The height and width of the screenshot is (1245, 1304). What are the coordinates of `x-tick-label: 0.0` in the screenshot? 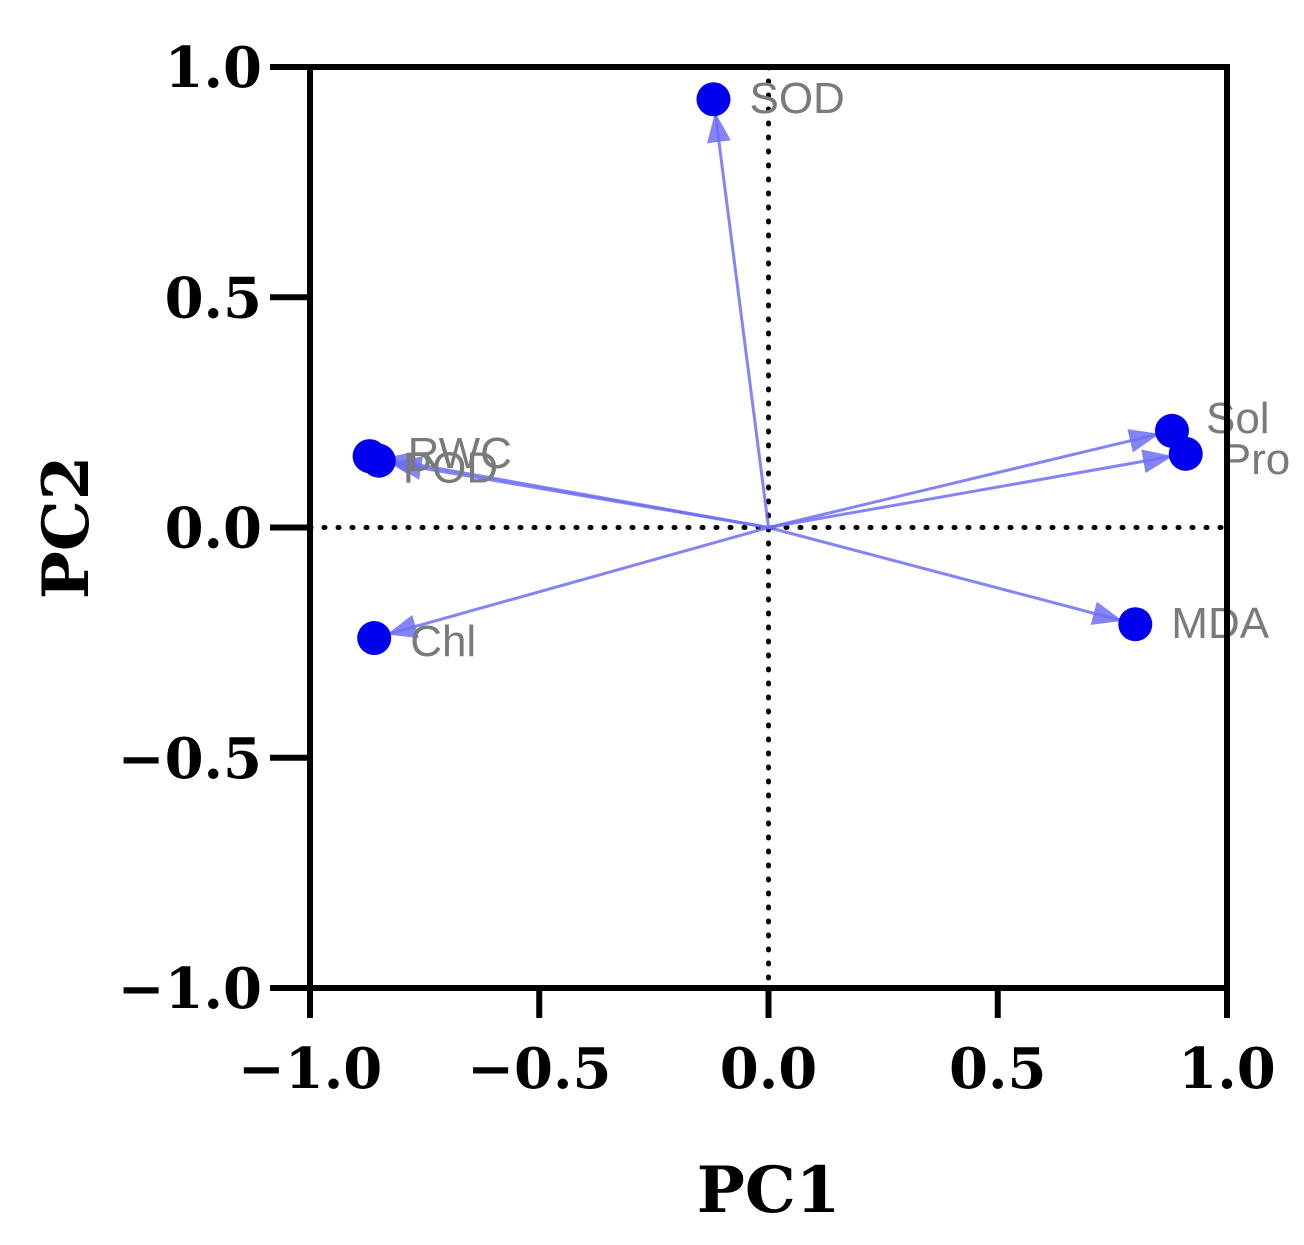 It's located at (768, 1069).